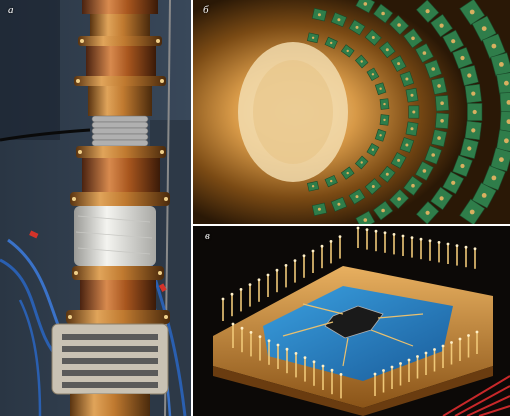 Image resolution: width=510 pixels, height=416 pixels. Describe the element at coordinates (11, 10) in the screenshot. I see `panel-a-label: а` at that location.